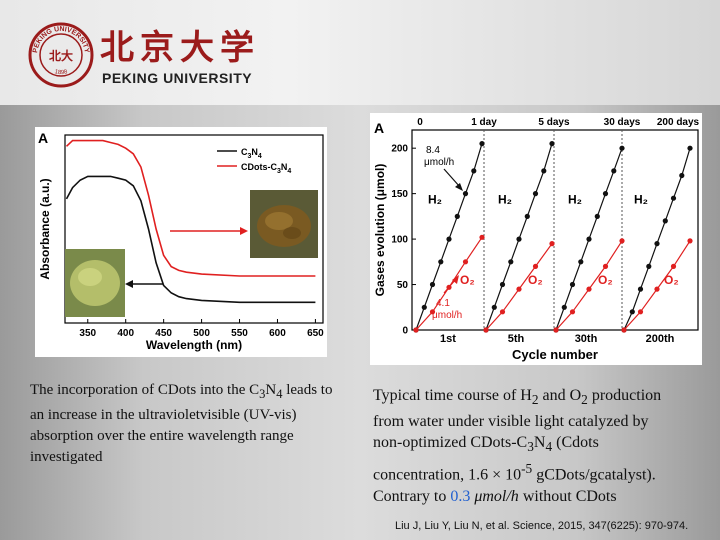 This screenshot has width=720, height=540. What do you see at coordinates (496, 496) in the screenshot?
I see `highlight-rate-unit: μmol/h` at bounding box center [496, 496].